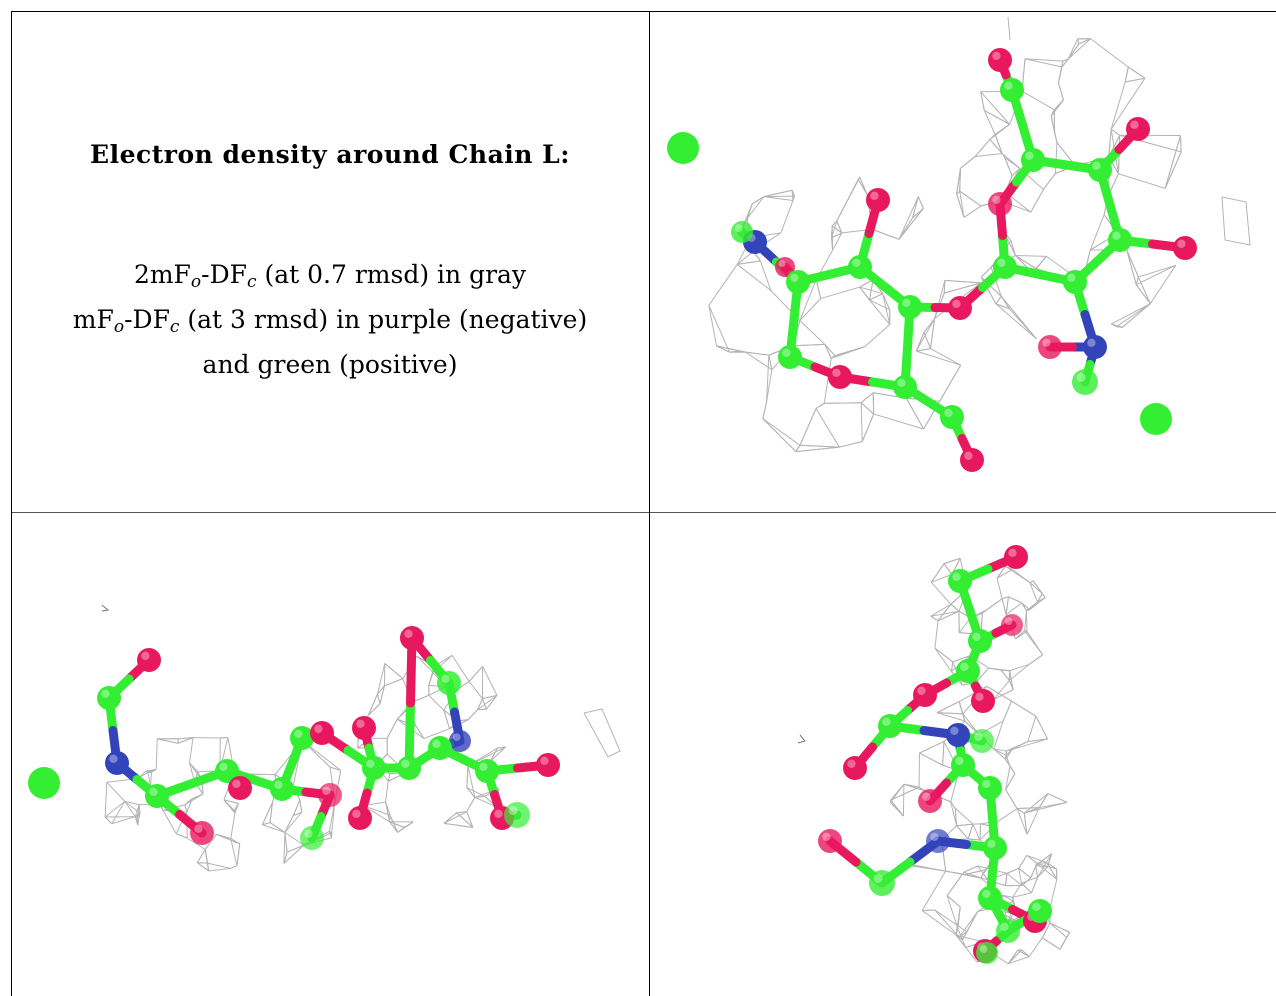 The width and height of the screenshot is (1276, 996). Describe the element at coordinates (938, 841) in the screenshot. I see `nitrogen-atom` at that location.